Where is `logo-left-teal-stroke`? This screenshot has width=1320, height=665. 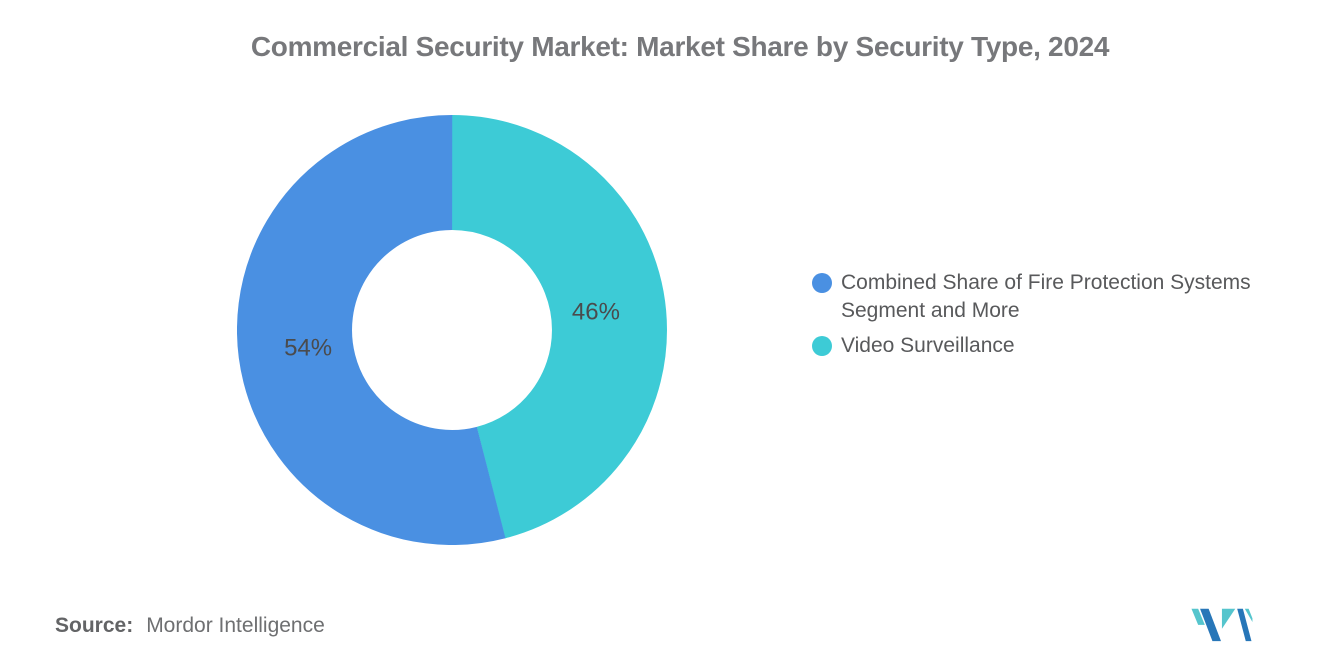
logo-left-teal-stroke is located at coordinates (1198, 616).